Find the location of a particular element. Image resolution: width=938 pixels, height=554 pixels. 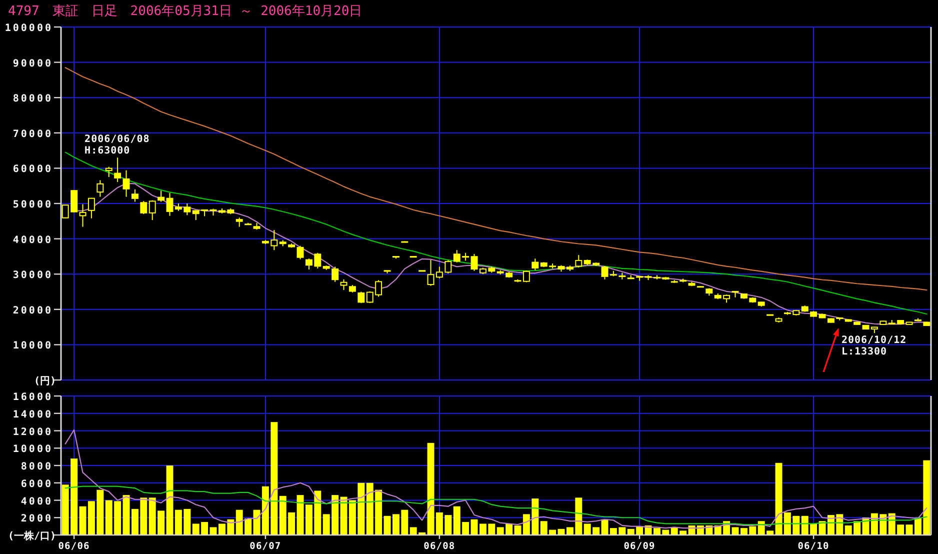

annotation: 2006/06/08 H:63000 is located at coordinates (117, 145).